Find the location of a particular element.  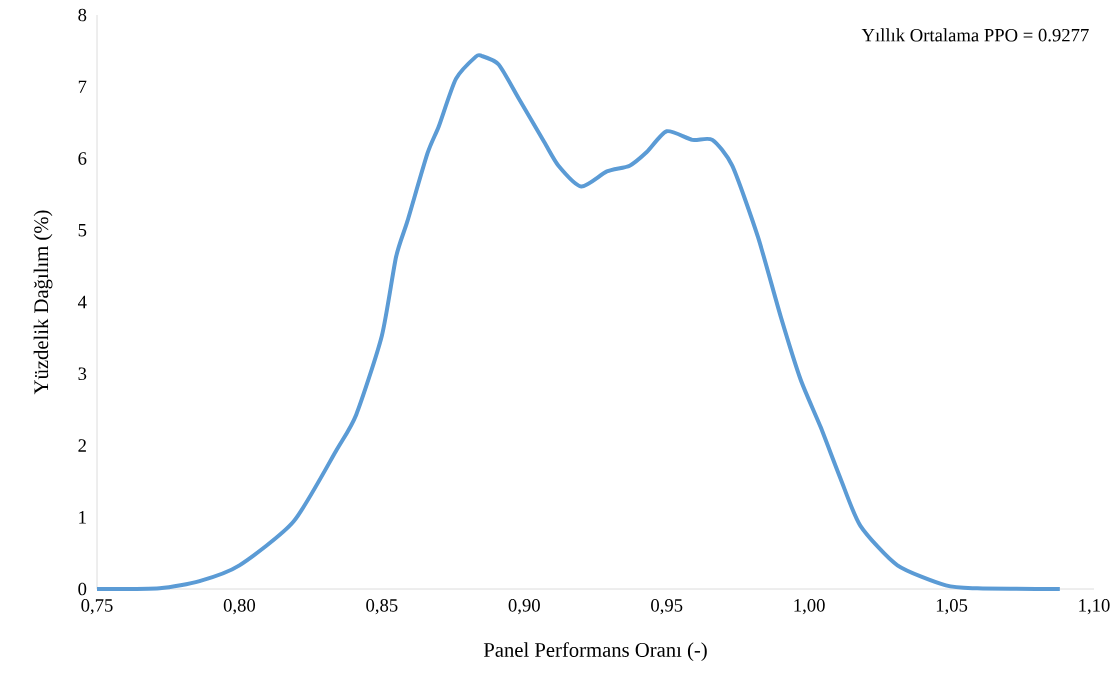

y-tick-label: 1 is located at coordinates (82, 517).